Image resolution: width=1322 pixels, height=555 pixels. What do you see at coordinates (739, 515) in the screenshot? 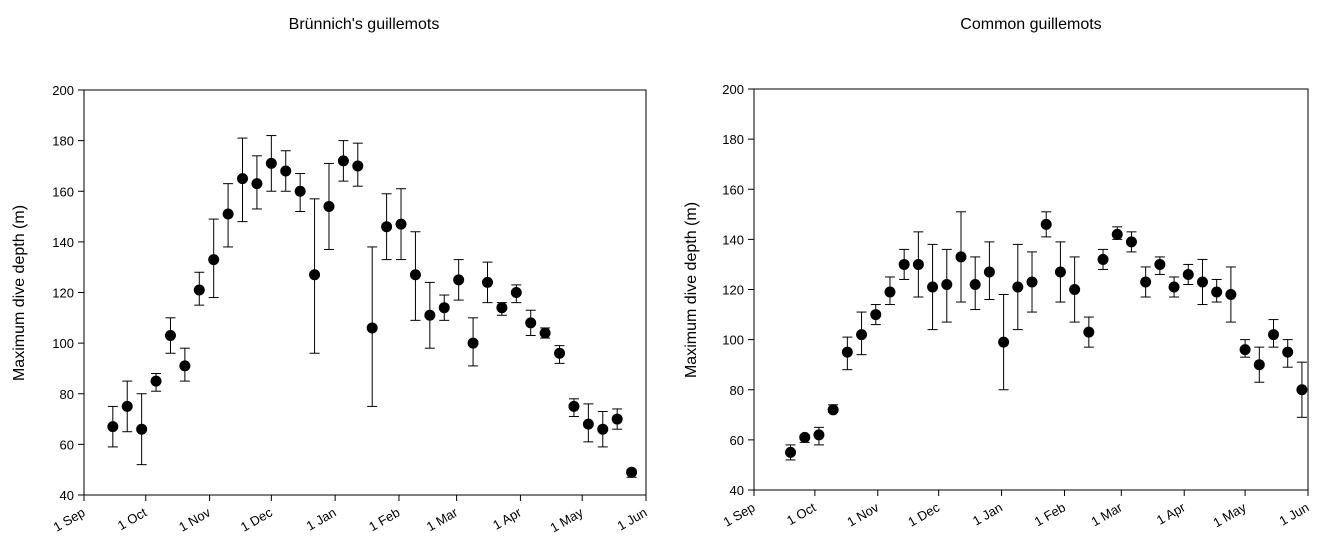
I see `x-tick-label: 1 Sep` at bounding box center [739, 515].